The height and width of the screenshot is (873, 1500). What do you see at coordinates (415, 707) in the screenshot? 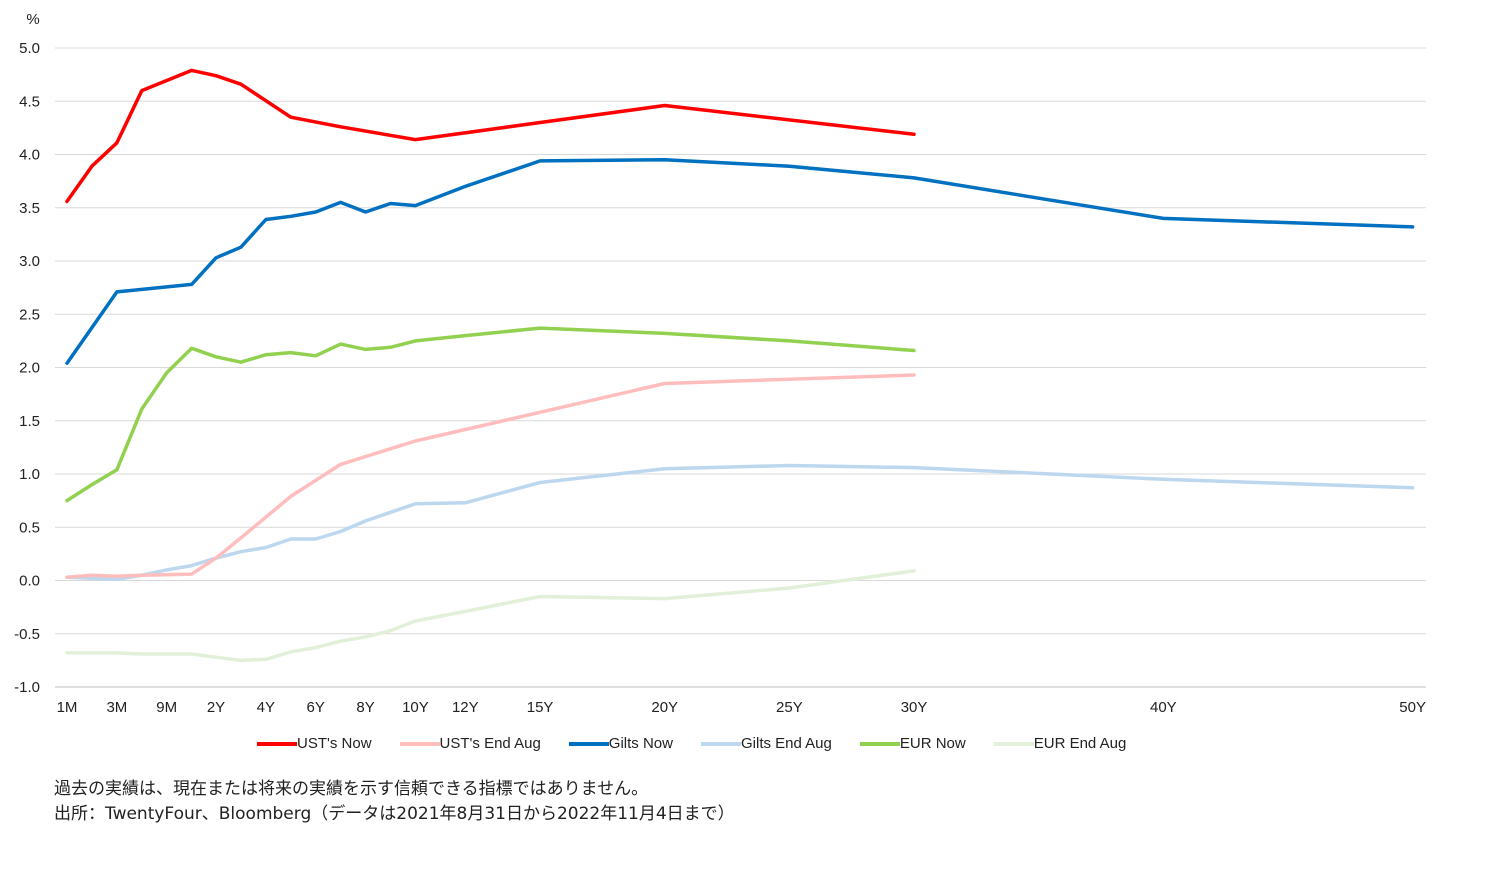
I see `x-tick-label: 10Y` at bounding box center [415, 707].